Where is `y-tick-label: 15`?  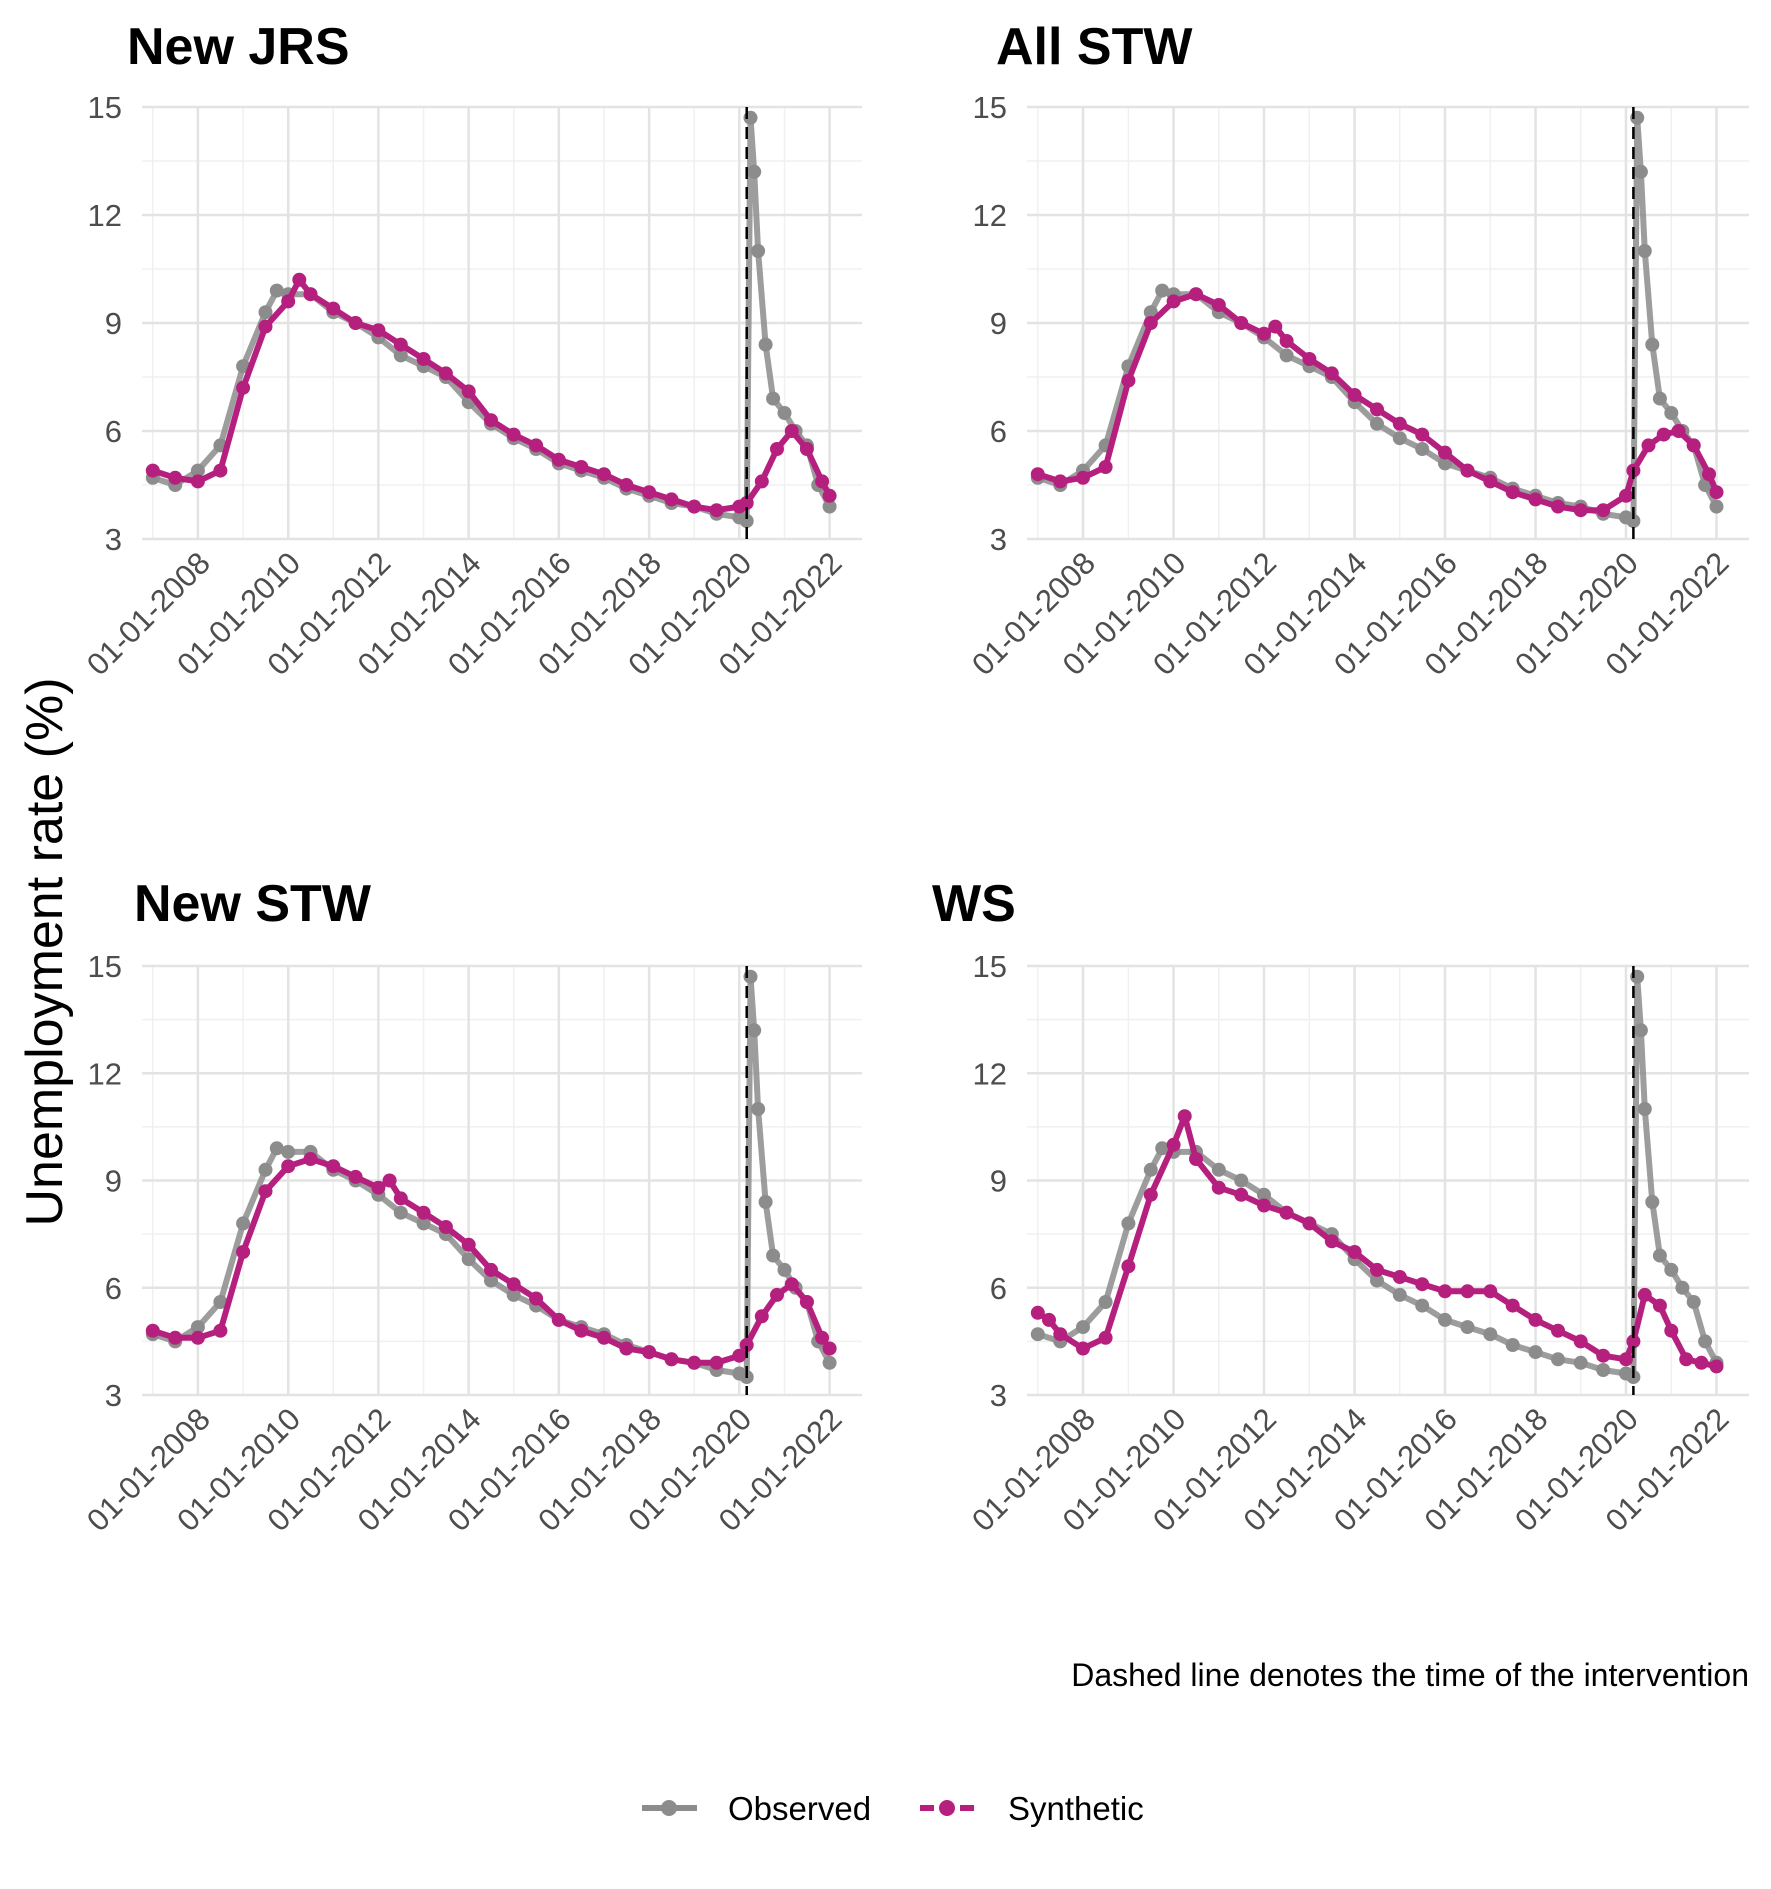
y-tick-label: 15 is located at coordinates (105, 966).